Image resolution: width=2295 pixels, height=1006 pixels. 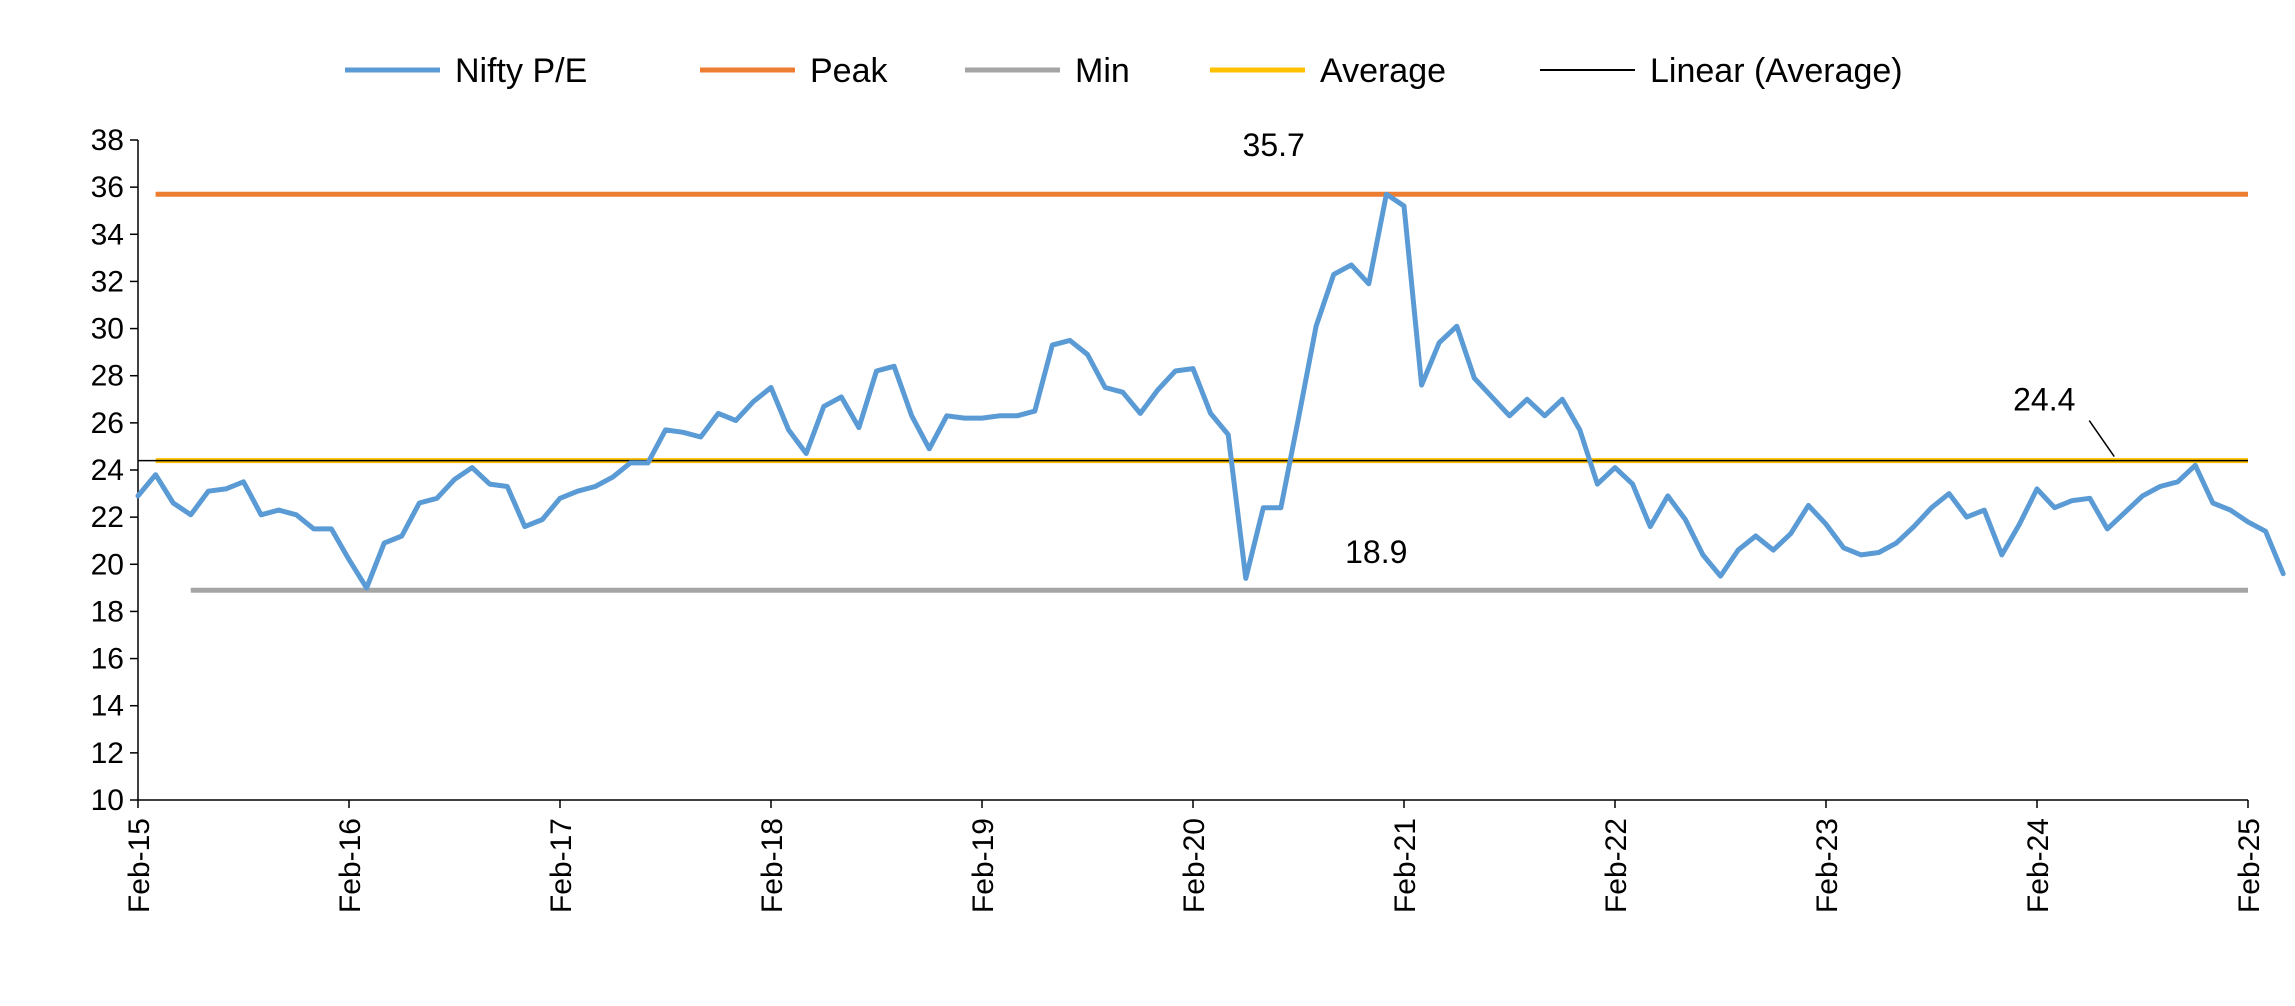 What do you see at coordinates (350, 865) in the screenshot?
I see `x-tick-label: Feb-16` at bounding box center [350, 865].